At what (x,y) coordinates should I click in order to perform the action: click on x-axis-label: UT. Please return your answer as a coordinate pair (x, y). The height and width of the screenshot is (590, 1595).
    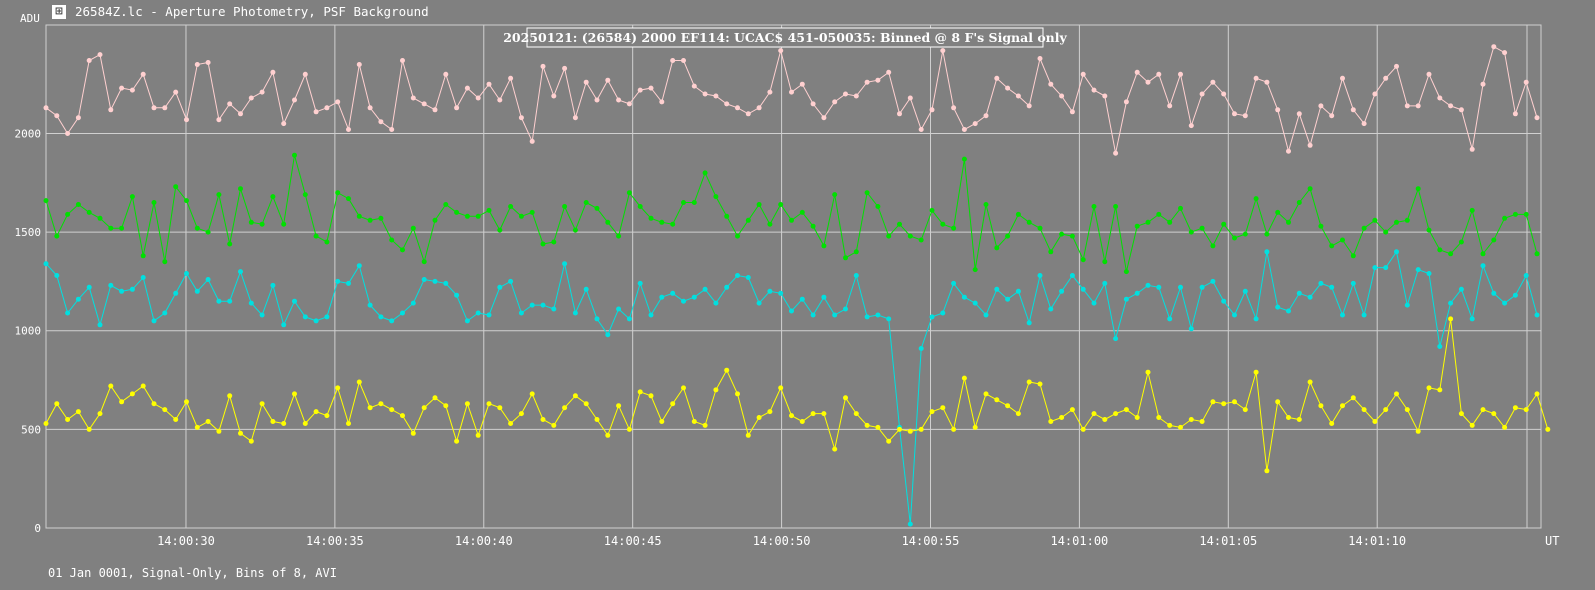
    Looking at the image, I should click on (1552, 541).